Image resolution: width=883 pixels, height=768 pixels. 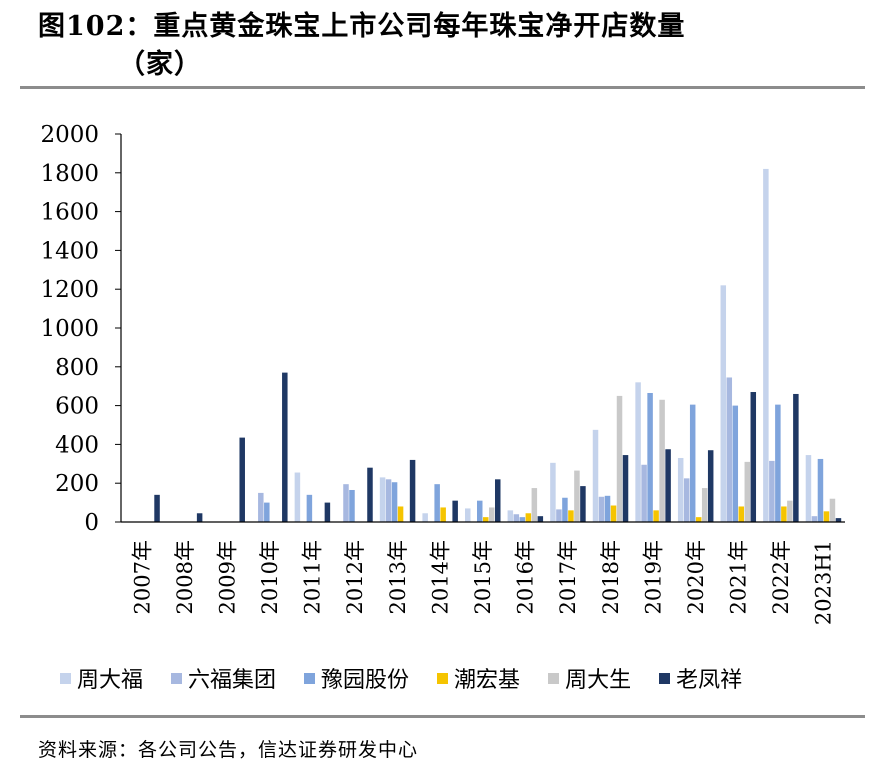 I want to click on x-tick-label: 2012年, so click(x=355, y=577).